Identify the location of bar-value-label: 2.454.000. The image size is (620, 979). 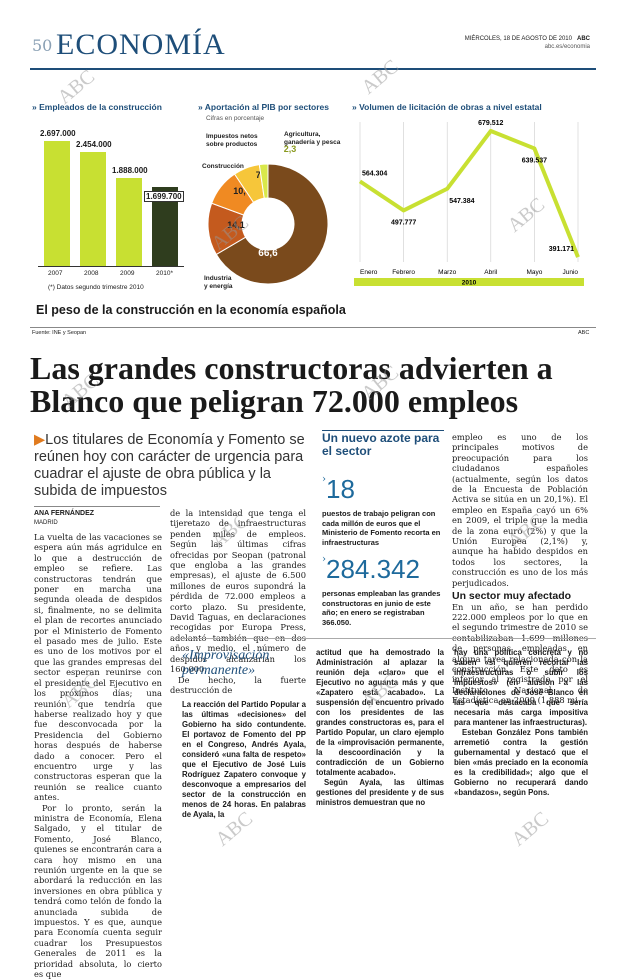
(94, 145).